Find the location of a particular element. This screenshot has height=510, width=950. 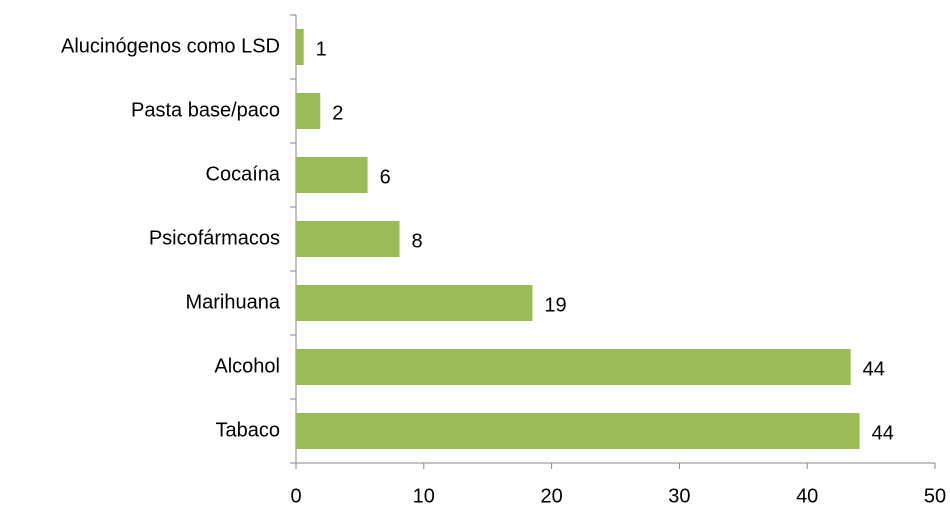

x-tick-label: 20 is located at coordinates (551, 496).